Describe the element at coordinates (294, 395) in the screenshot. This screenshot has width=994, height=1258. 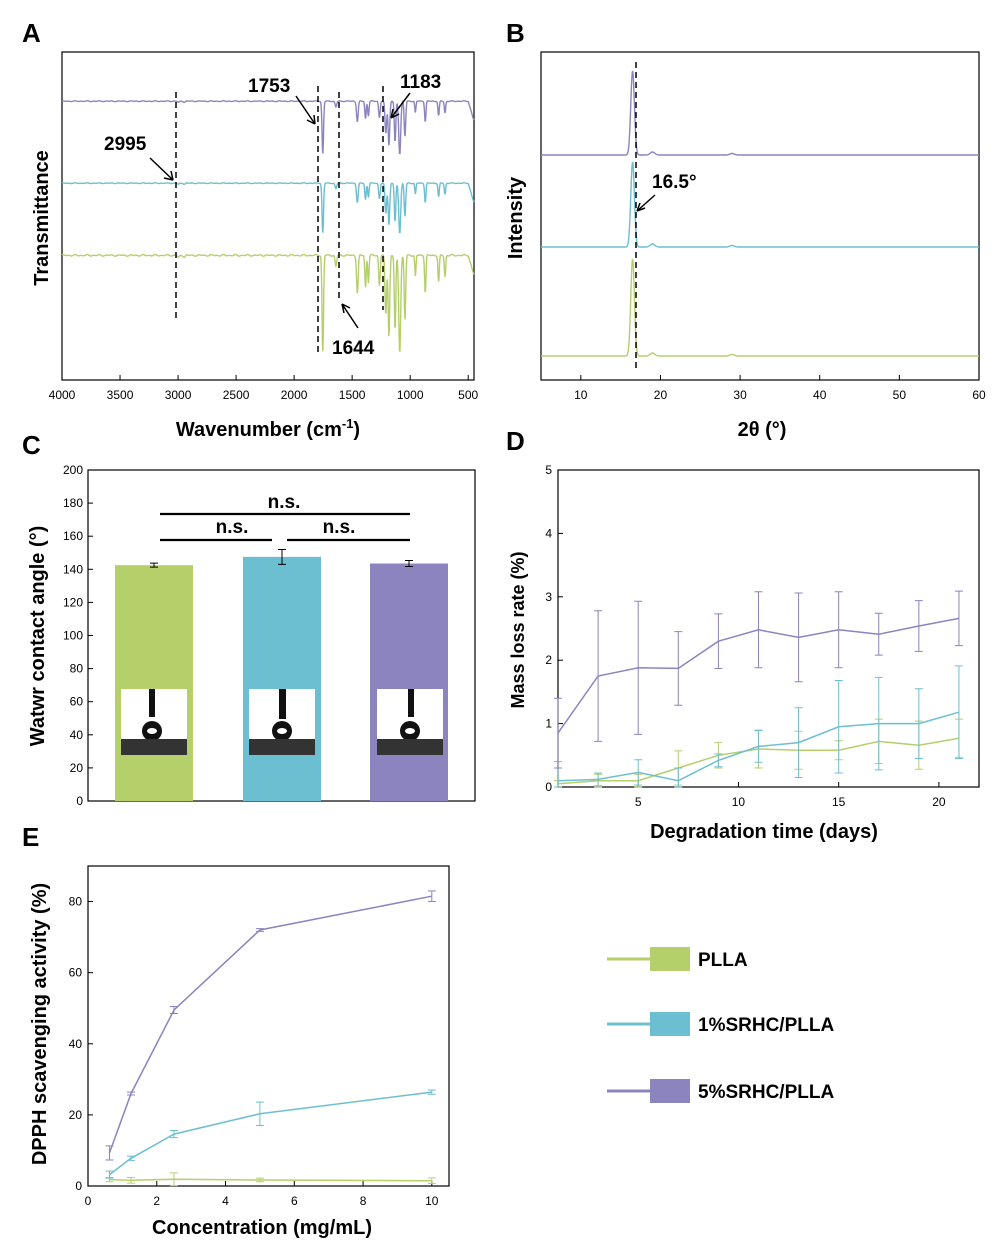
I see `a-xtick-label-2000: 2000` at that location.